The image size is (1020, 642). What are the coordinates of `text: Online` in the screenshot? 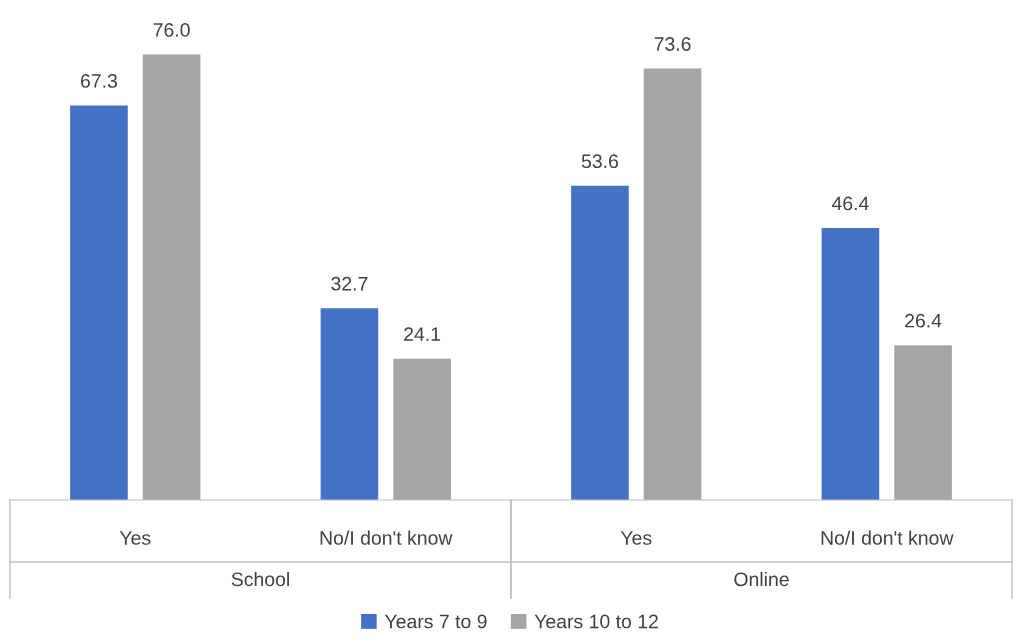 It's located at (761, 579).